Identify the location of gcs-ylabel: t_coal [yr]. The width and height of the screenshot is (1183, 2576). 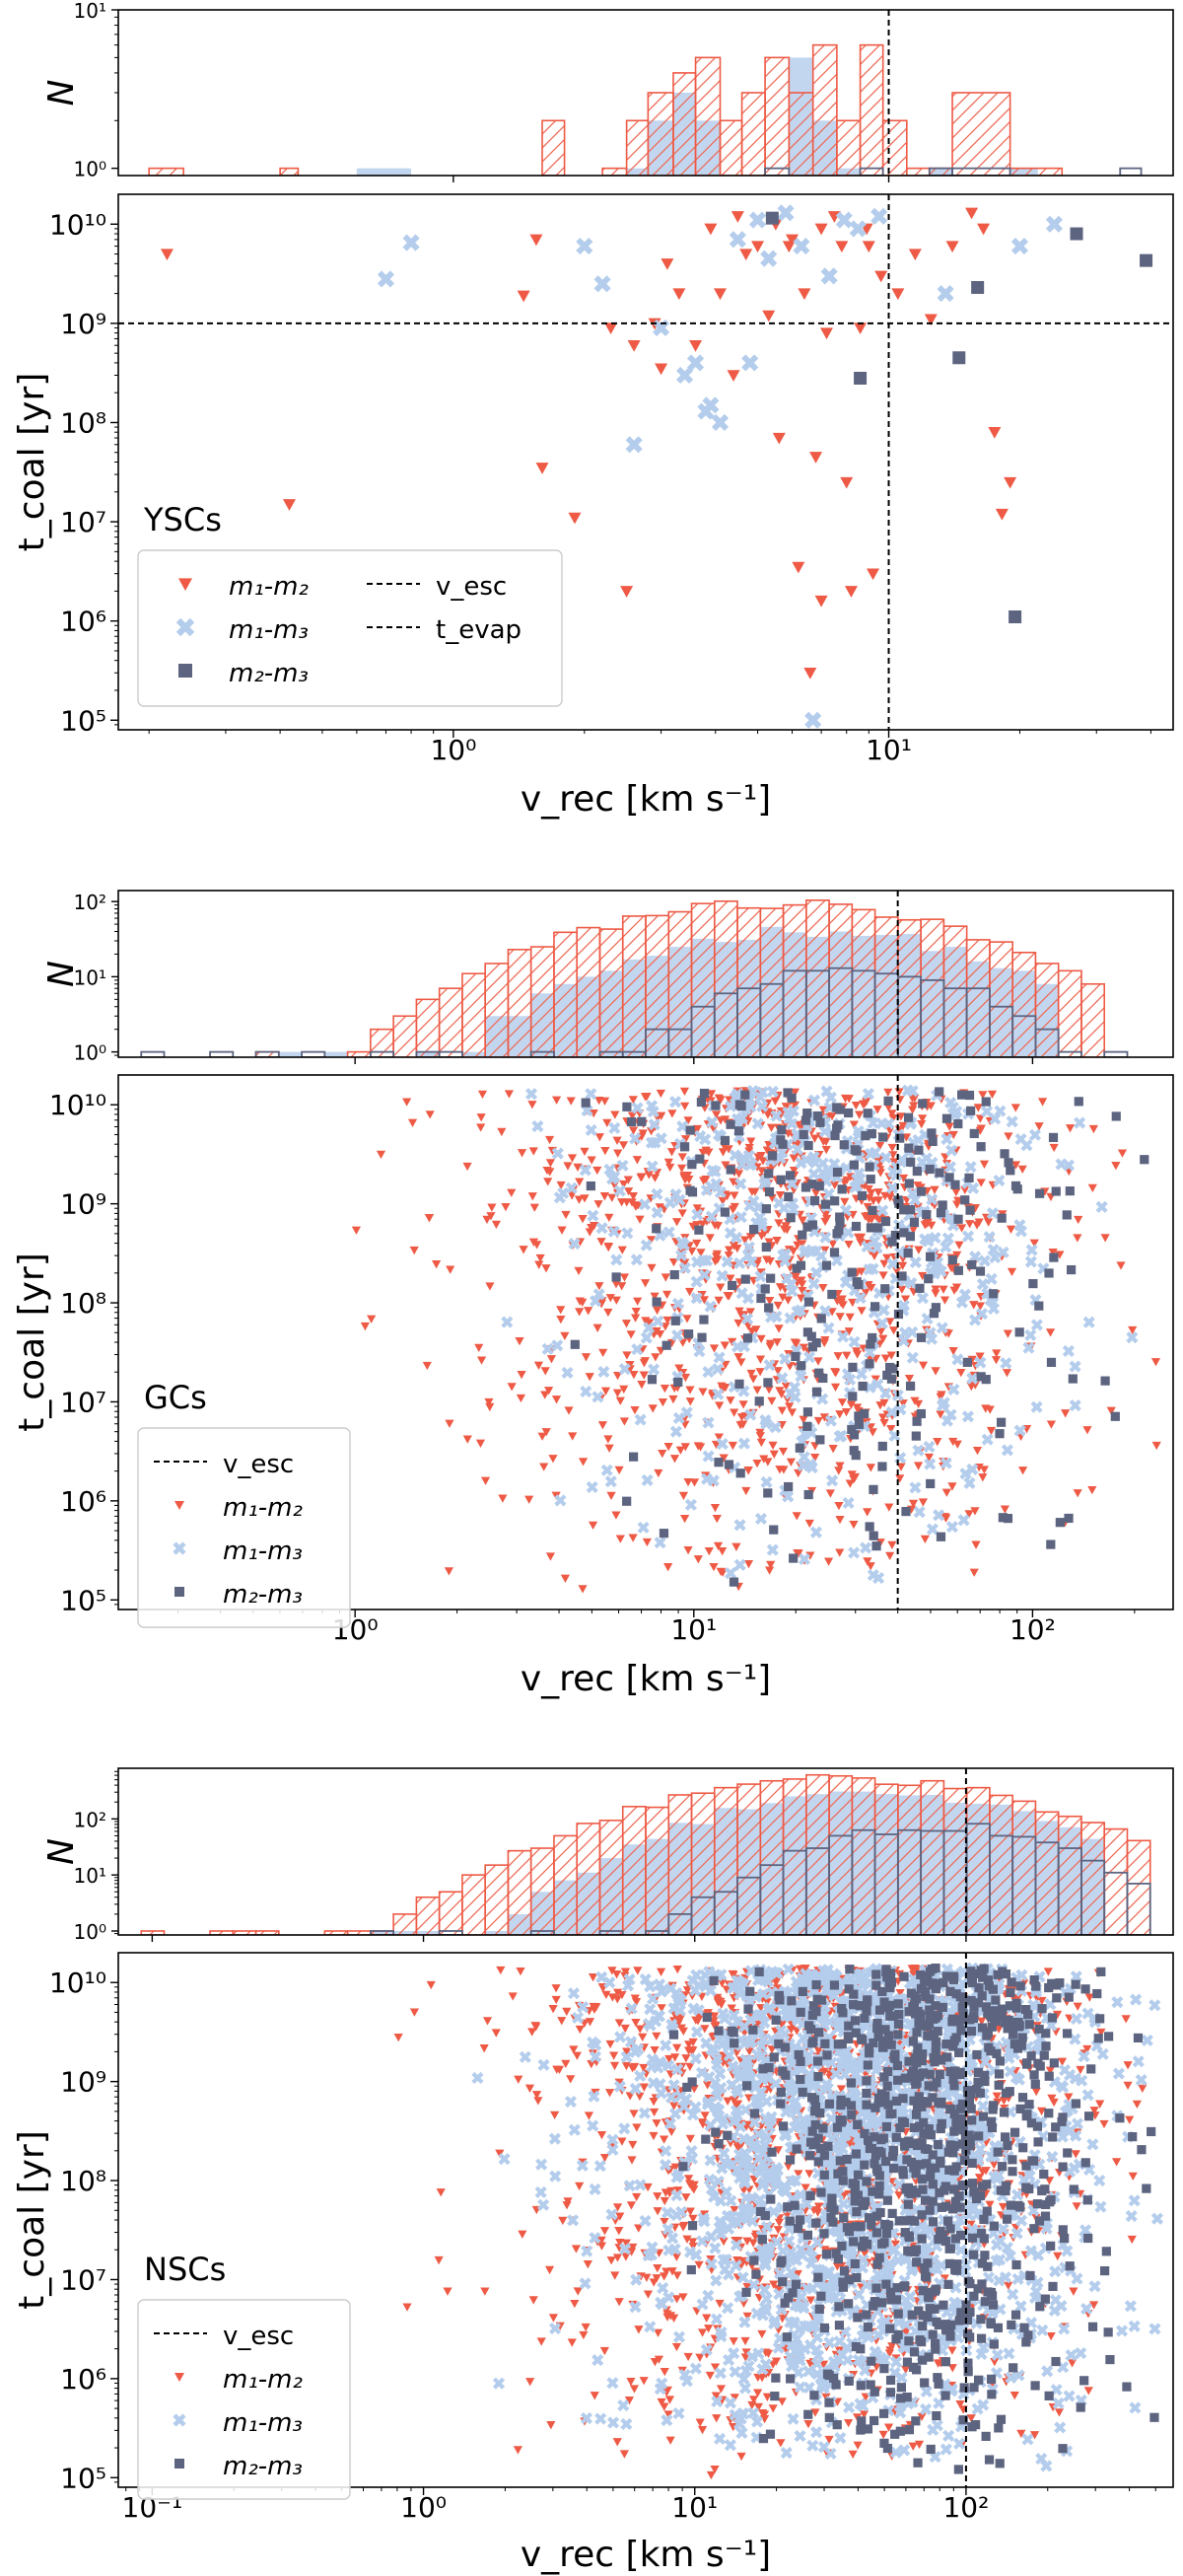
(32, 1342).